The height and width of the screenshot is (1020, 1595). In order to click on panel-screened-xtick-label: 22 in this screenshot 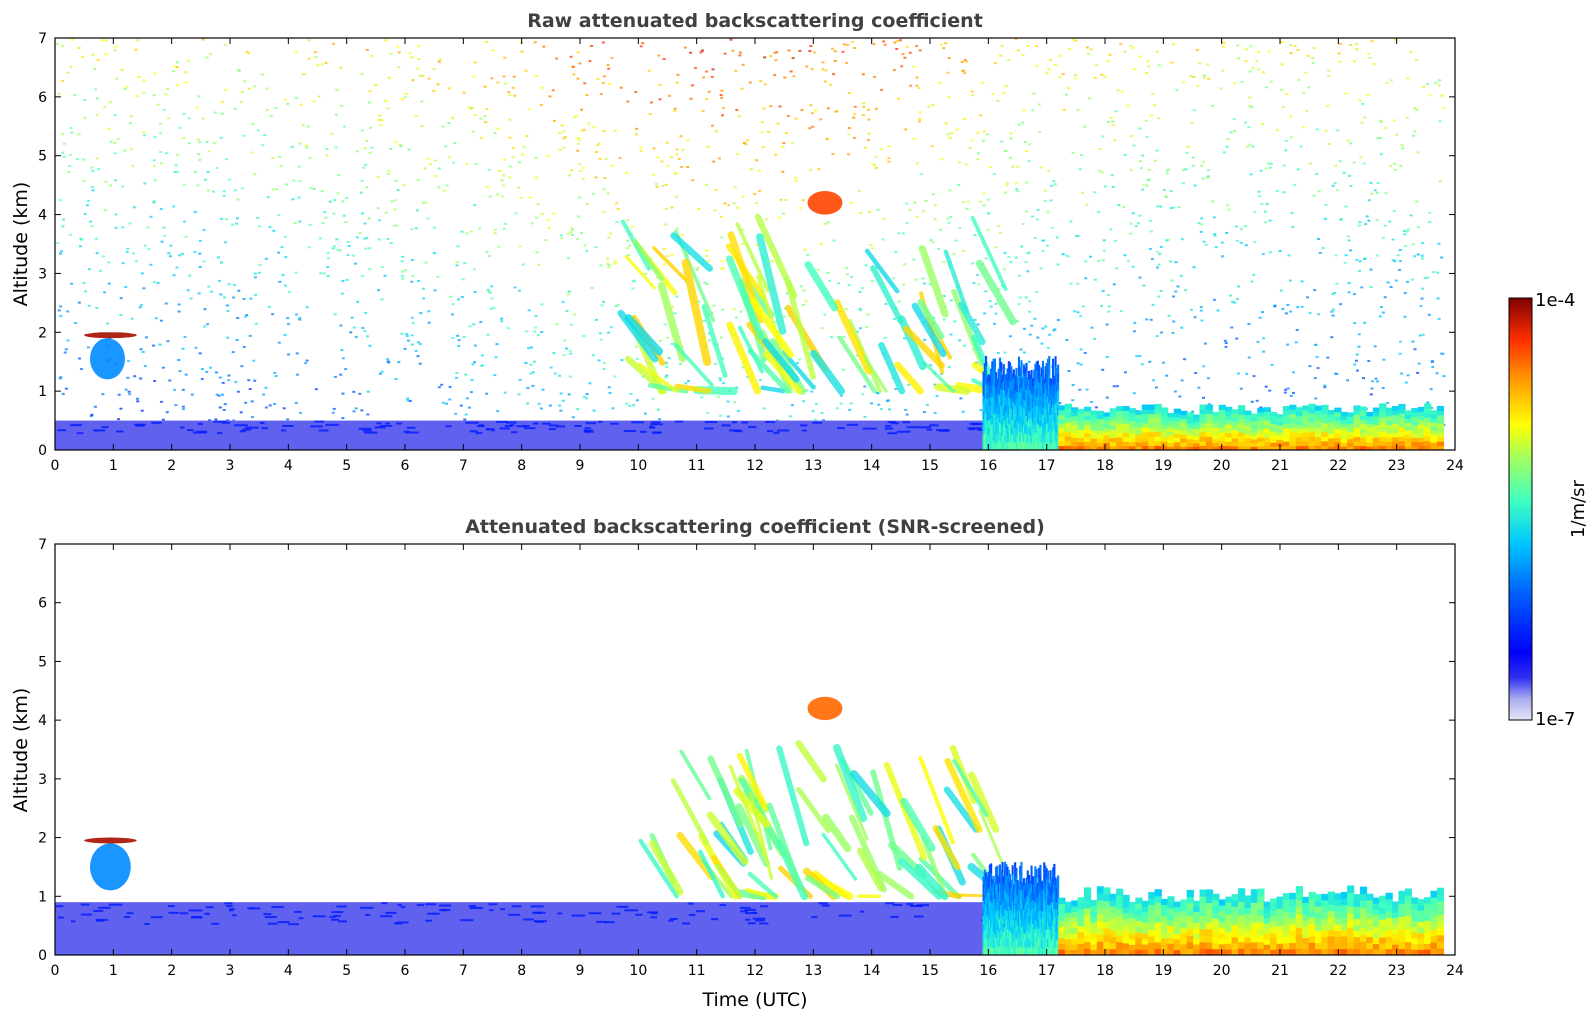, I will do `click(1338, 971)`.